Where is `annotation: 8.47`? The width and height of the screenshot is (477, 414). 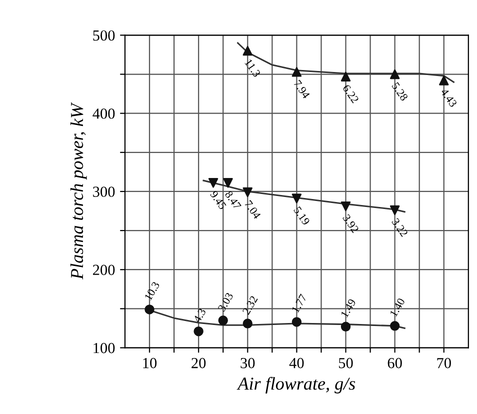 annotation: 8.47 is located at coordinates (233, 200).